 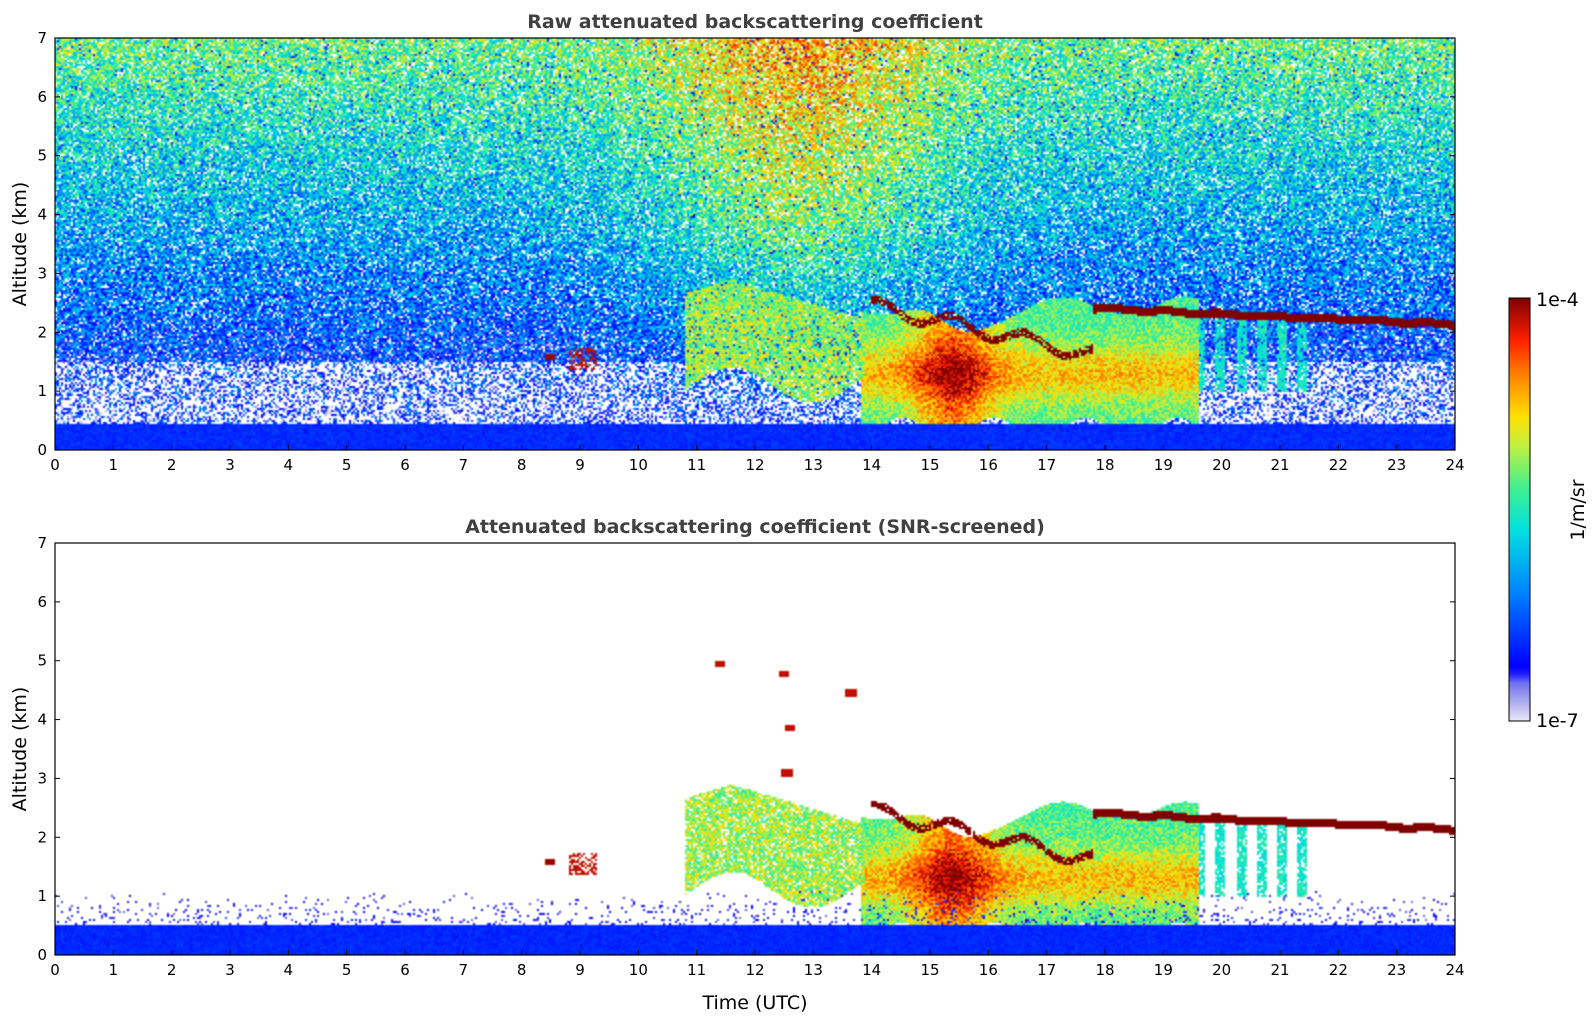 I want to click on colorbar-gradient, so click(x=1519, y=509).